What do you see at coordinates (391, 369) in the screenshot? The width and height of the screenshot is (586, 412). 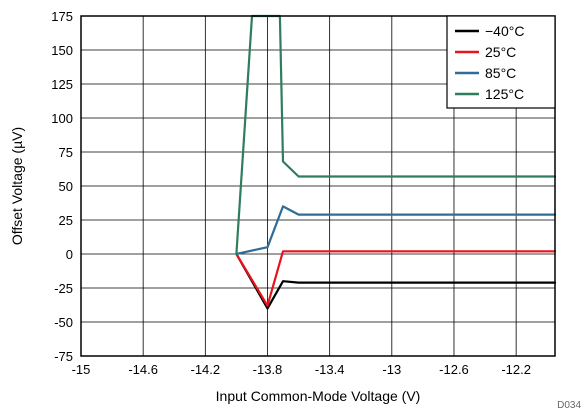 I see `x-tick-label: -13` at bounding box center [391, 369].